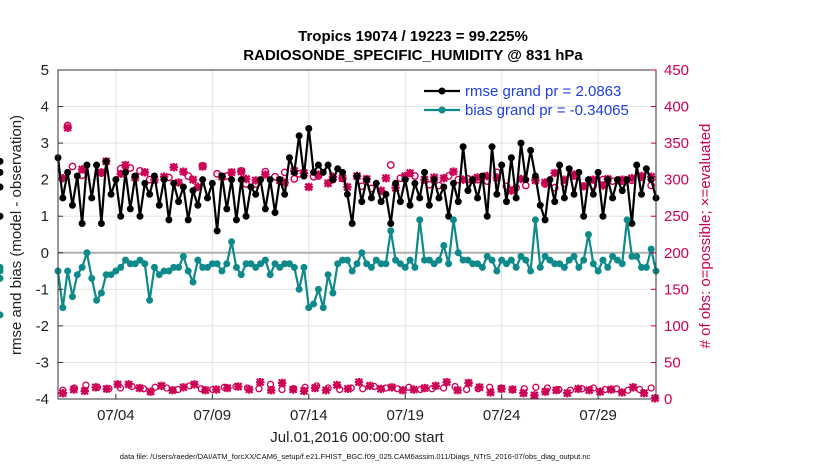  I want to click on y2-tick-label: 50, so click(672, 362).